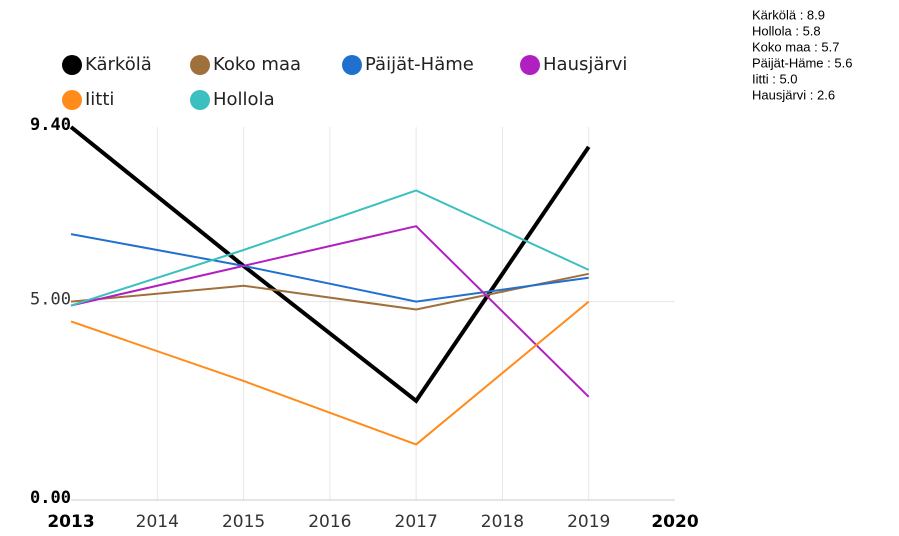 This screenshot has width=899, height=536. What do you see at coordinates (118, 64) in the screenshot?
I see `legend-label: Kärkölä` at bounding box center [118, 64].